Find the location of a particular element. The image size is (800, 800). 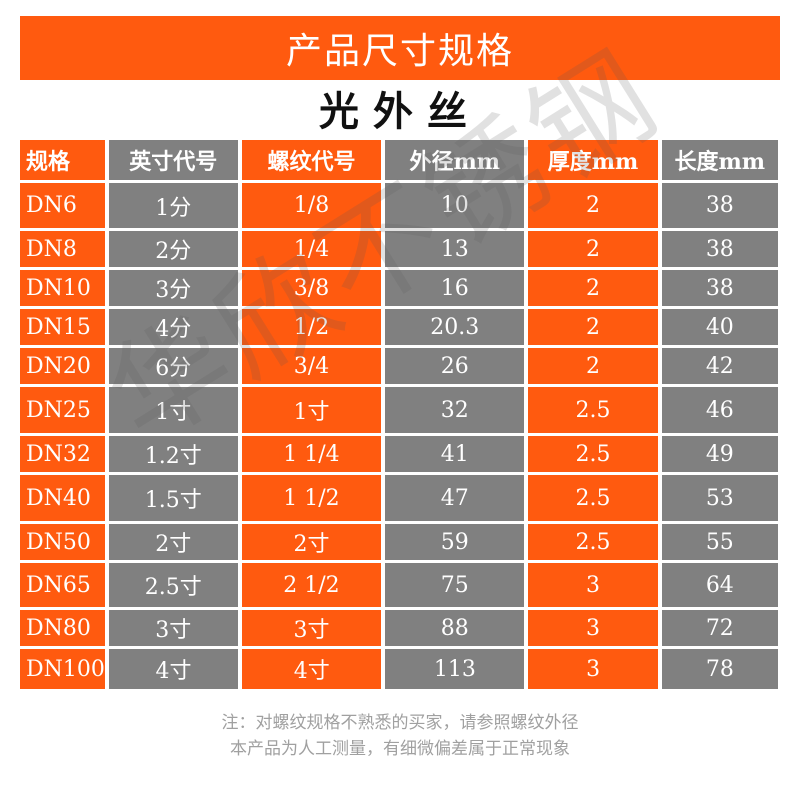

table-row: DN15 4分 1/2 20.3 2 40 is located at coordinates (399, 327).